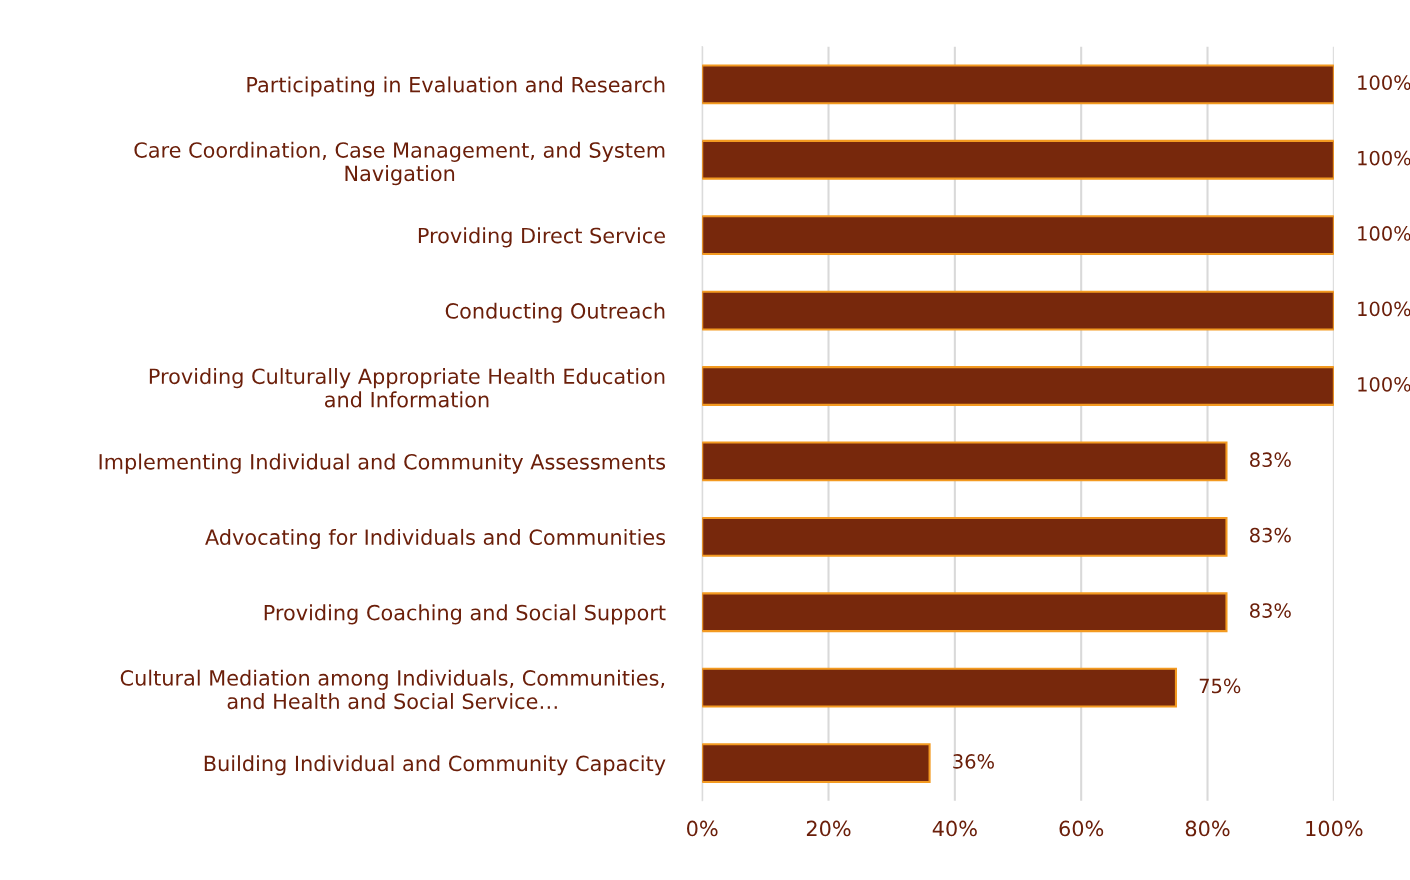  What do you see at coordinates (555, 312) in the screenshot?
I see `y-tick-label: Conducting Outreach` at bounding box center [555, 312].